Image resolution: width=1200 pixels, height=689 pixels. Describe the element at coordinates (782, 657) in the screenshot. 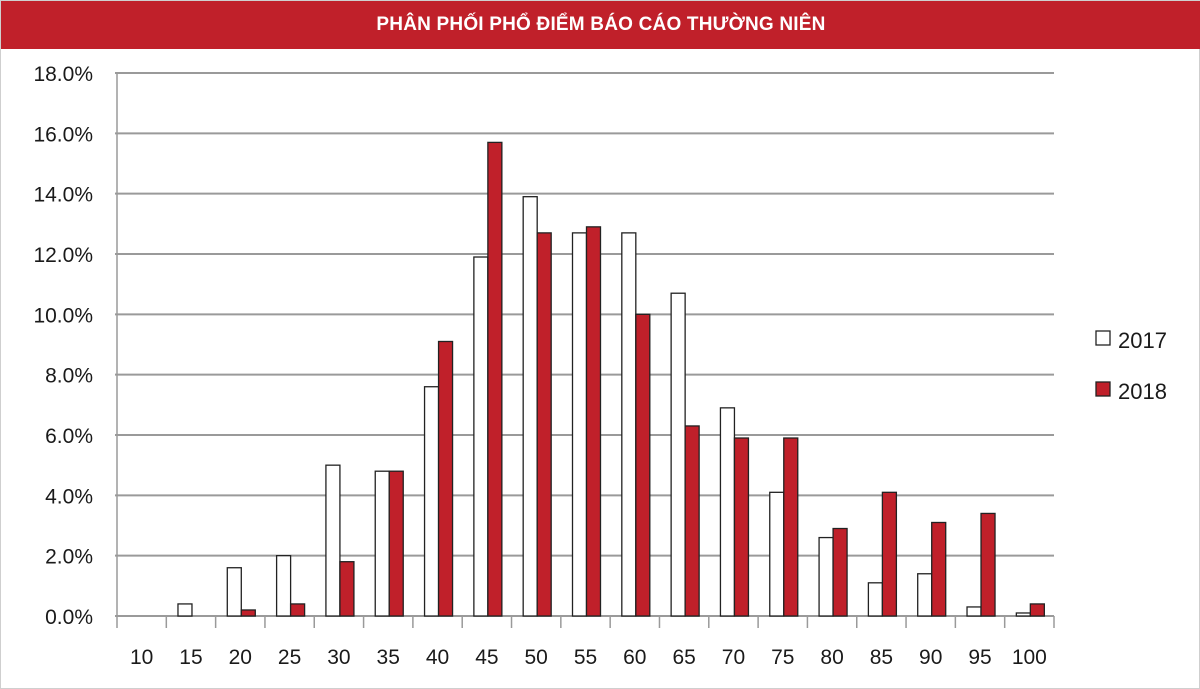

I see `x-tick-label: 75` at that location.